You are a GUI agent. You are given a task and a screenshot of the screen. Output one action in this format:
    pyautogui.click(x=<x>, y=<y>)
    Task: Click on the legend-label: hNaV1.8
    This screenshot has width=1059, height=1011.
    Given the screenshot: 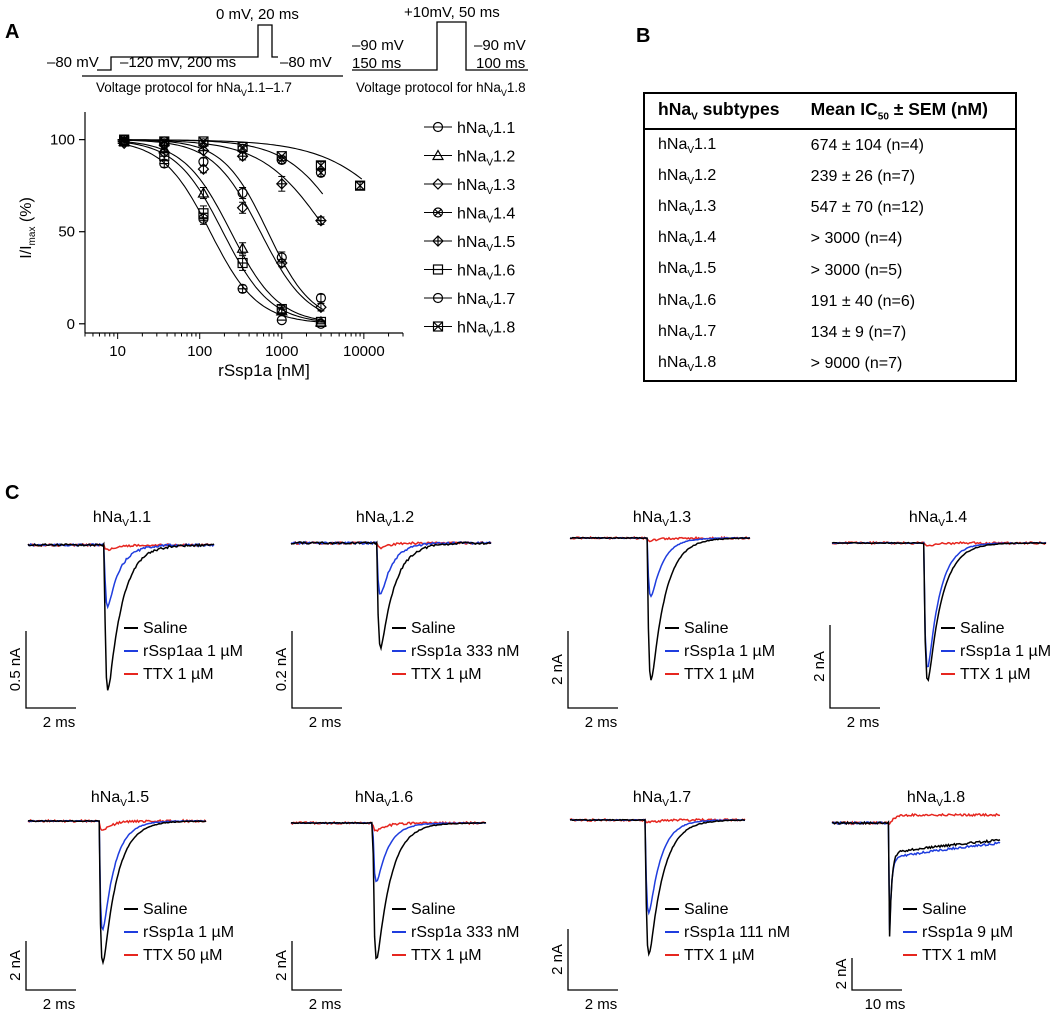 What is the action you would take?
    pyautogui.click(x=486, y=330)
    